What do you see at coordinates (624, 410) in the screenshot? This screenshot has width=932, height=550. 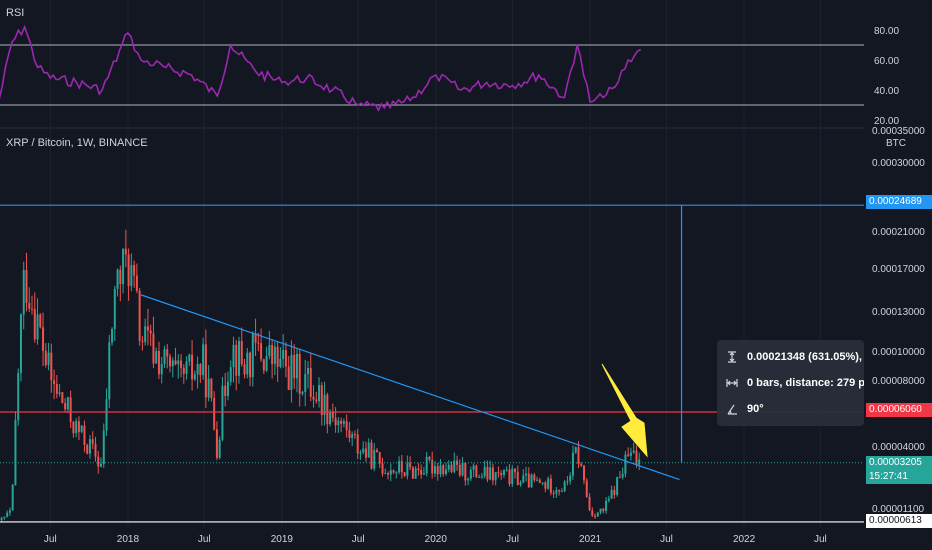 I see `annotation-arrow` at bounding box center [624, 410].